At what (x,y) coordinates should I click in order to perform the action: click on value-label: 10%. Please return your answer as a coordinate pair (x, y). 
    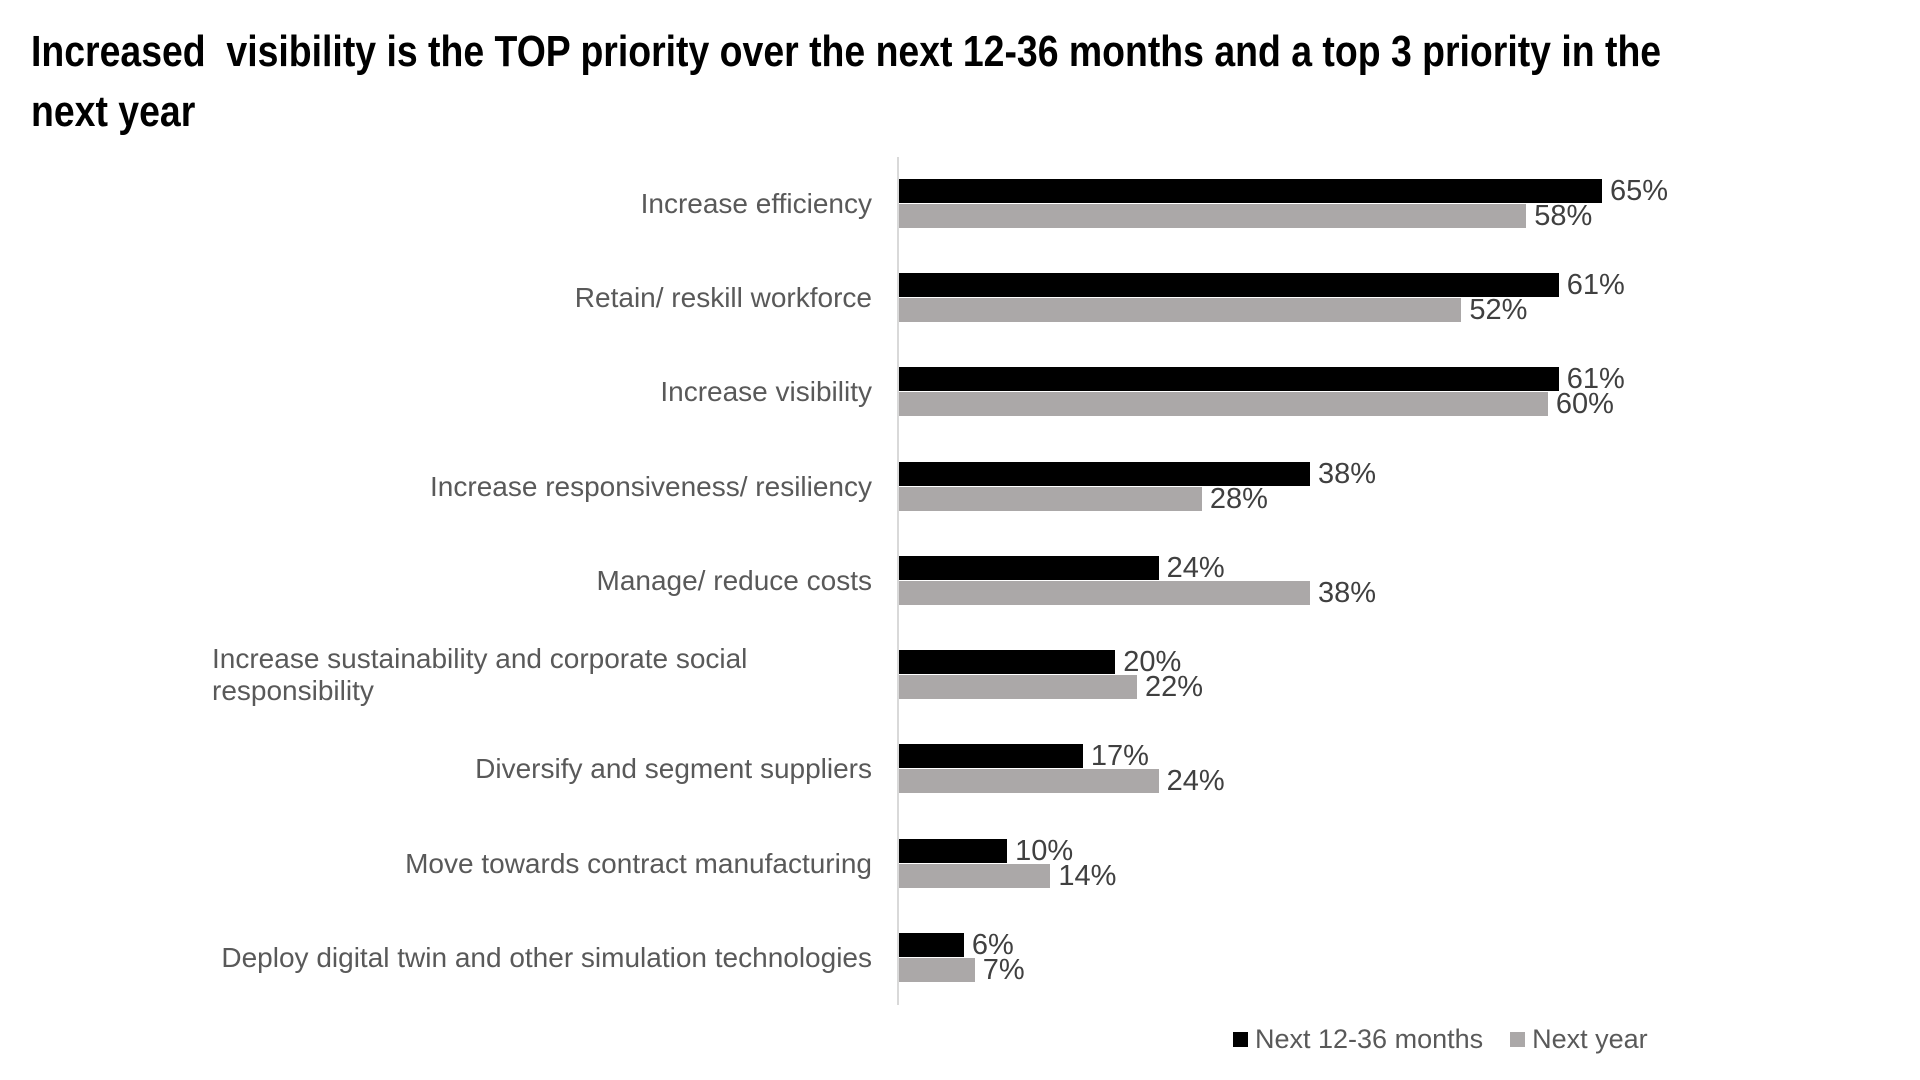
    Looking at the image, I should click on (1044, 850).